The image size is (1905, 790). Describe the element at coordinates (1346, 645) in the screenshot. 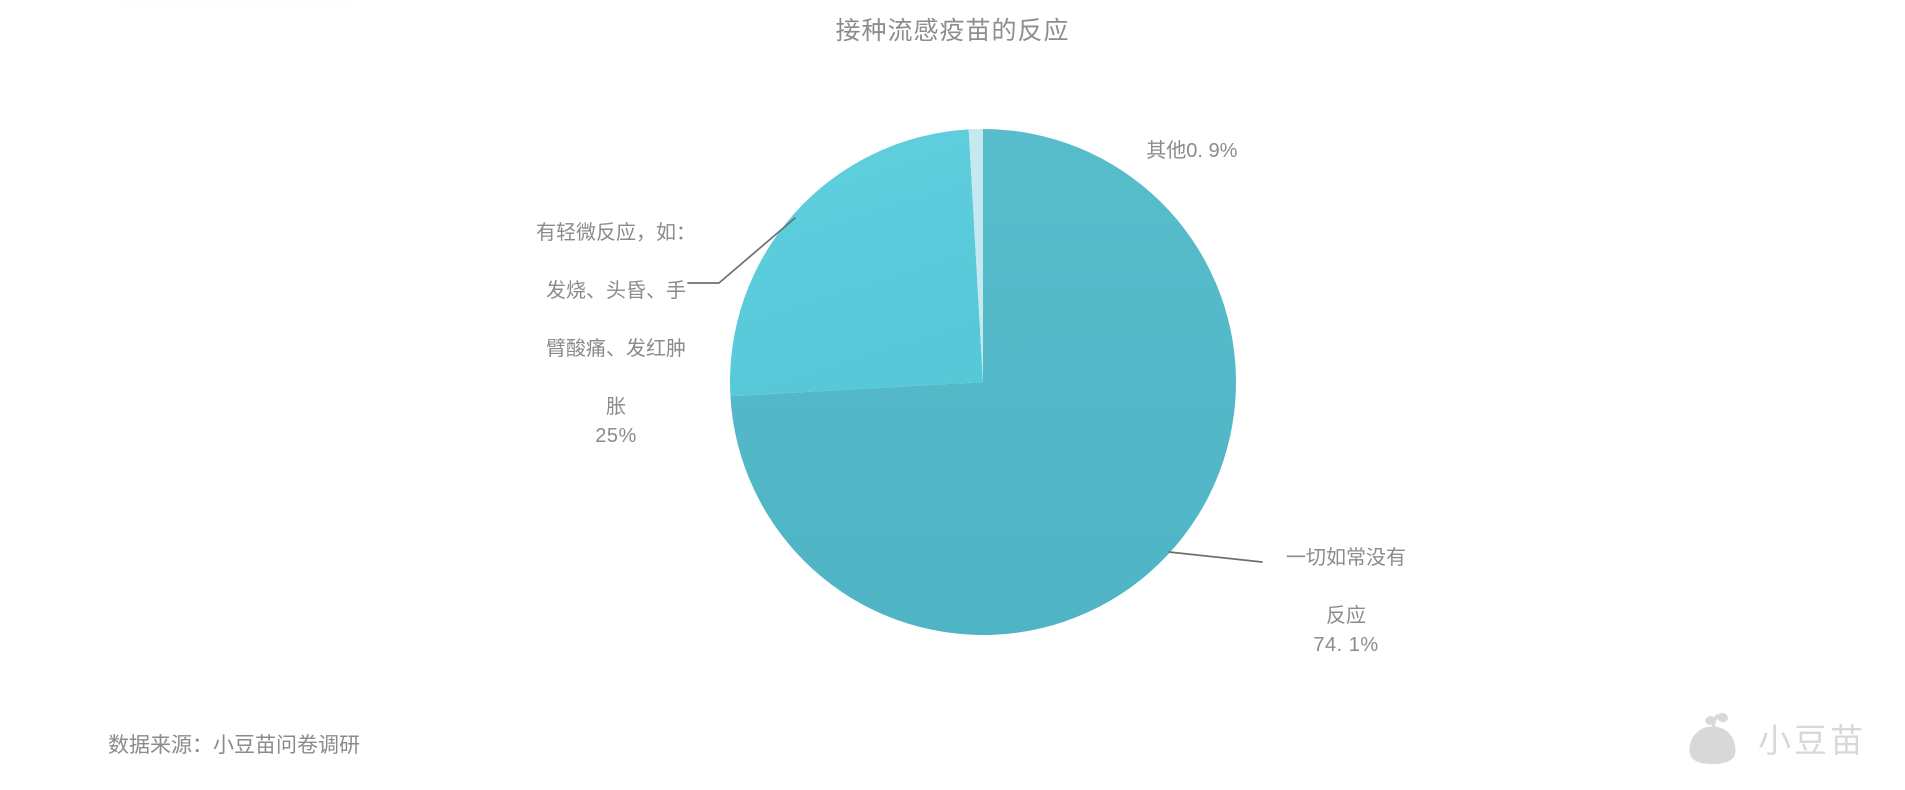

I see `pie-label-none-percent: 74. 1%` at that location.